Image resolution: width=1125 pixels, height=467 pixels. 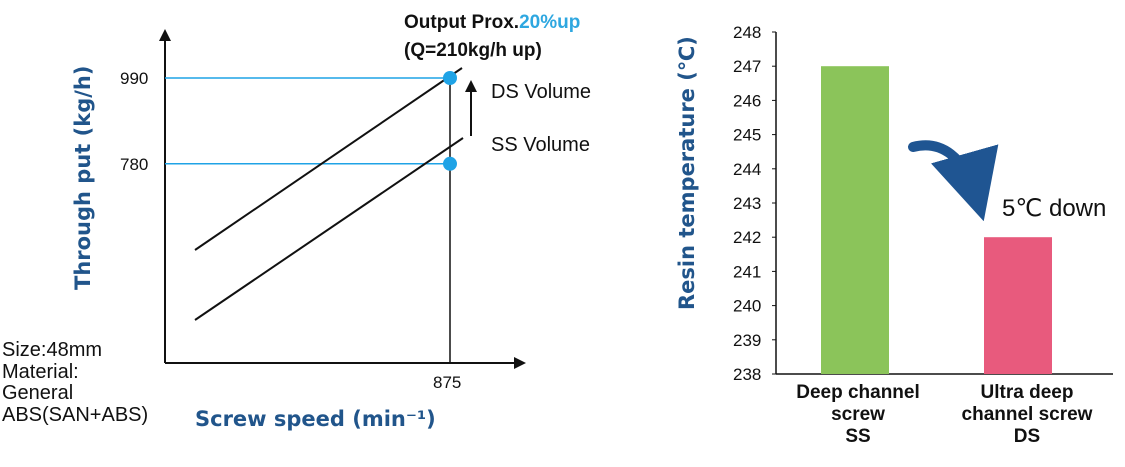 What do you see at coordinates (747, 169) in the screenshot?
I see `bar-y-tick-label-244: 244` at bounding box center [747, 169].